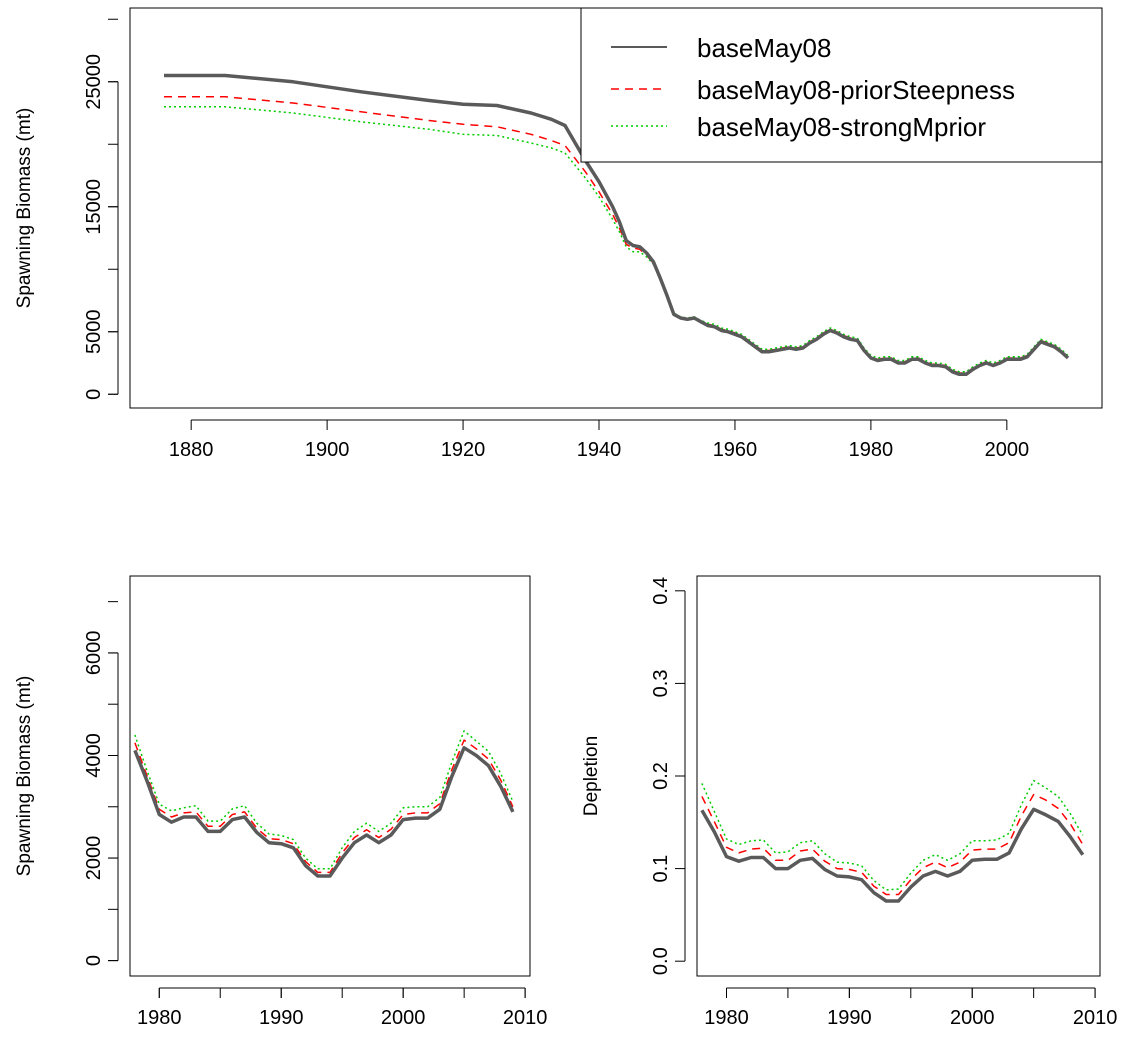  I want to click on y-tick-label: 25000, so click(94, 82).